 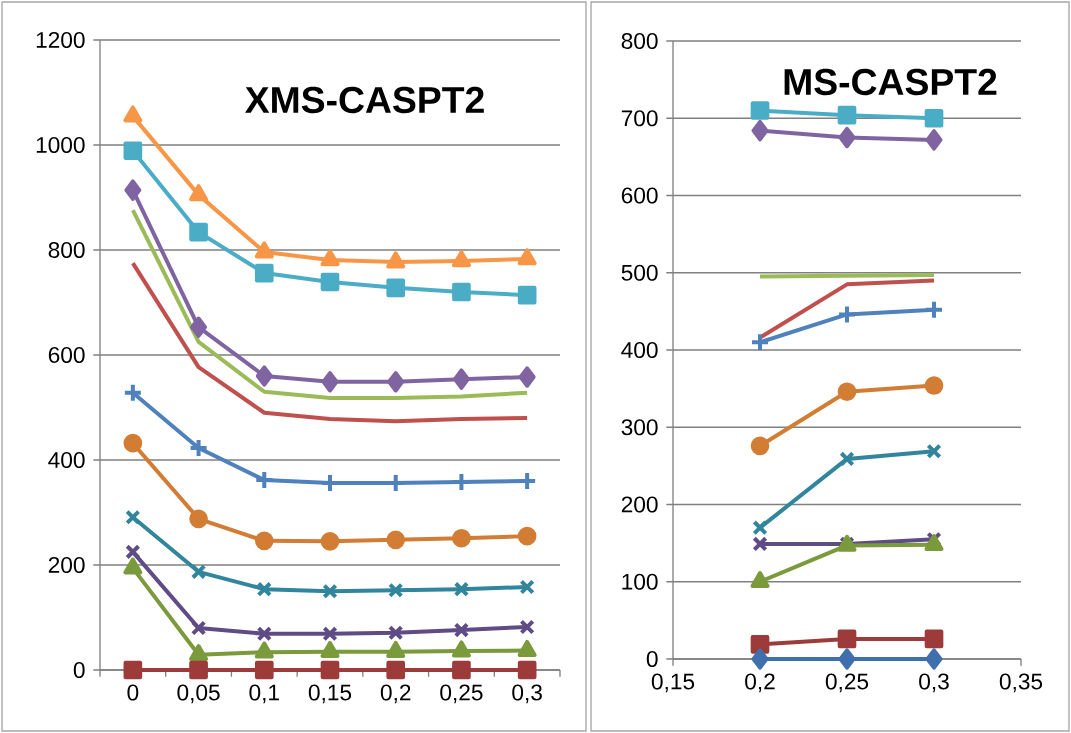 What do you see at coordinates (60, 40) in the screenshot?
I see `y-tick-label: 1200` at bounding box center [60, 40].